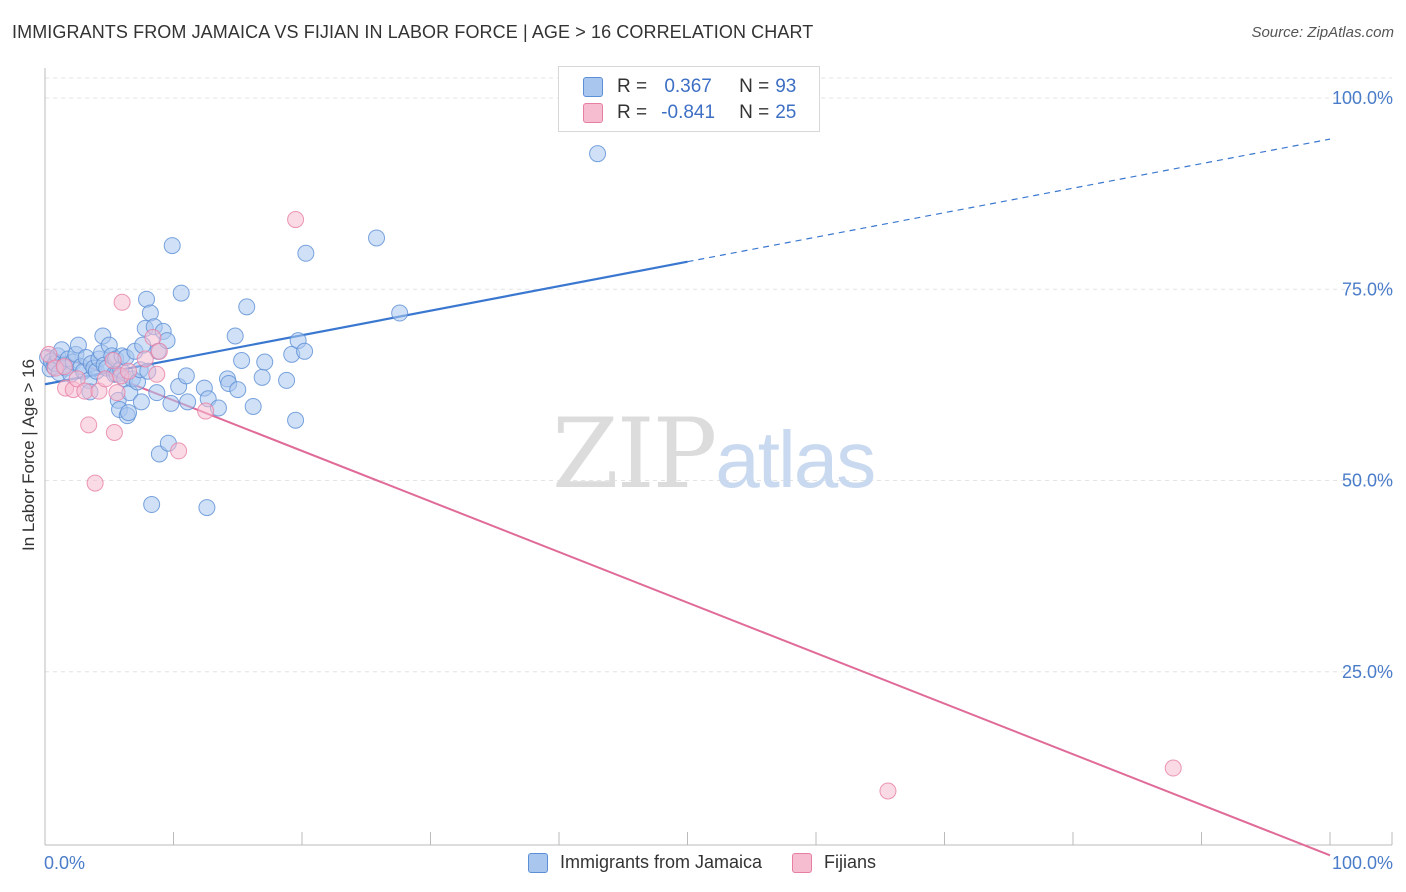  I want to click on watermark: ZIPatlas, so click(714, 454).